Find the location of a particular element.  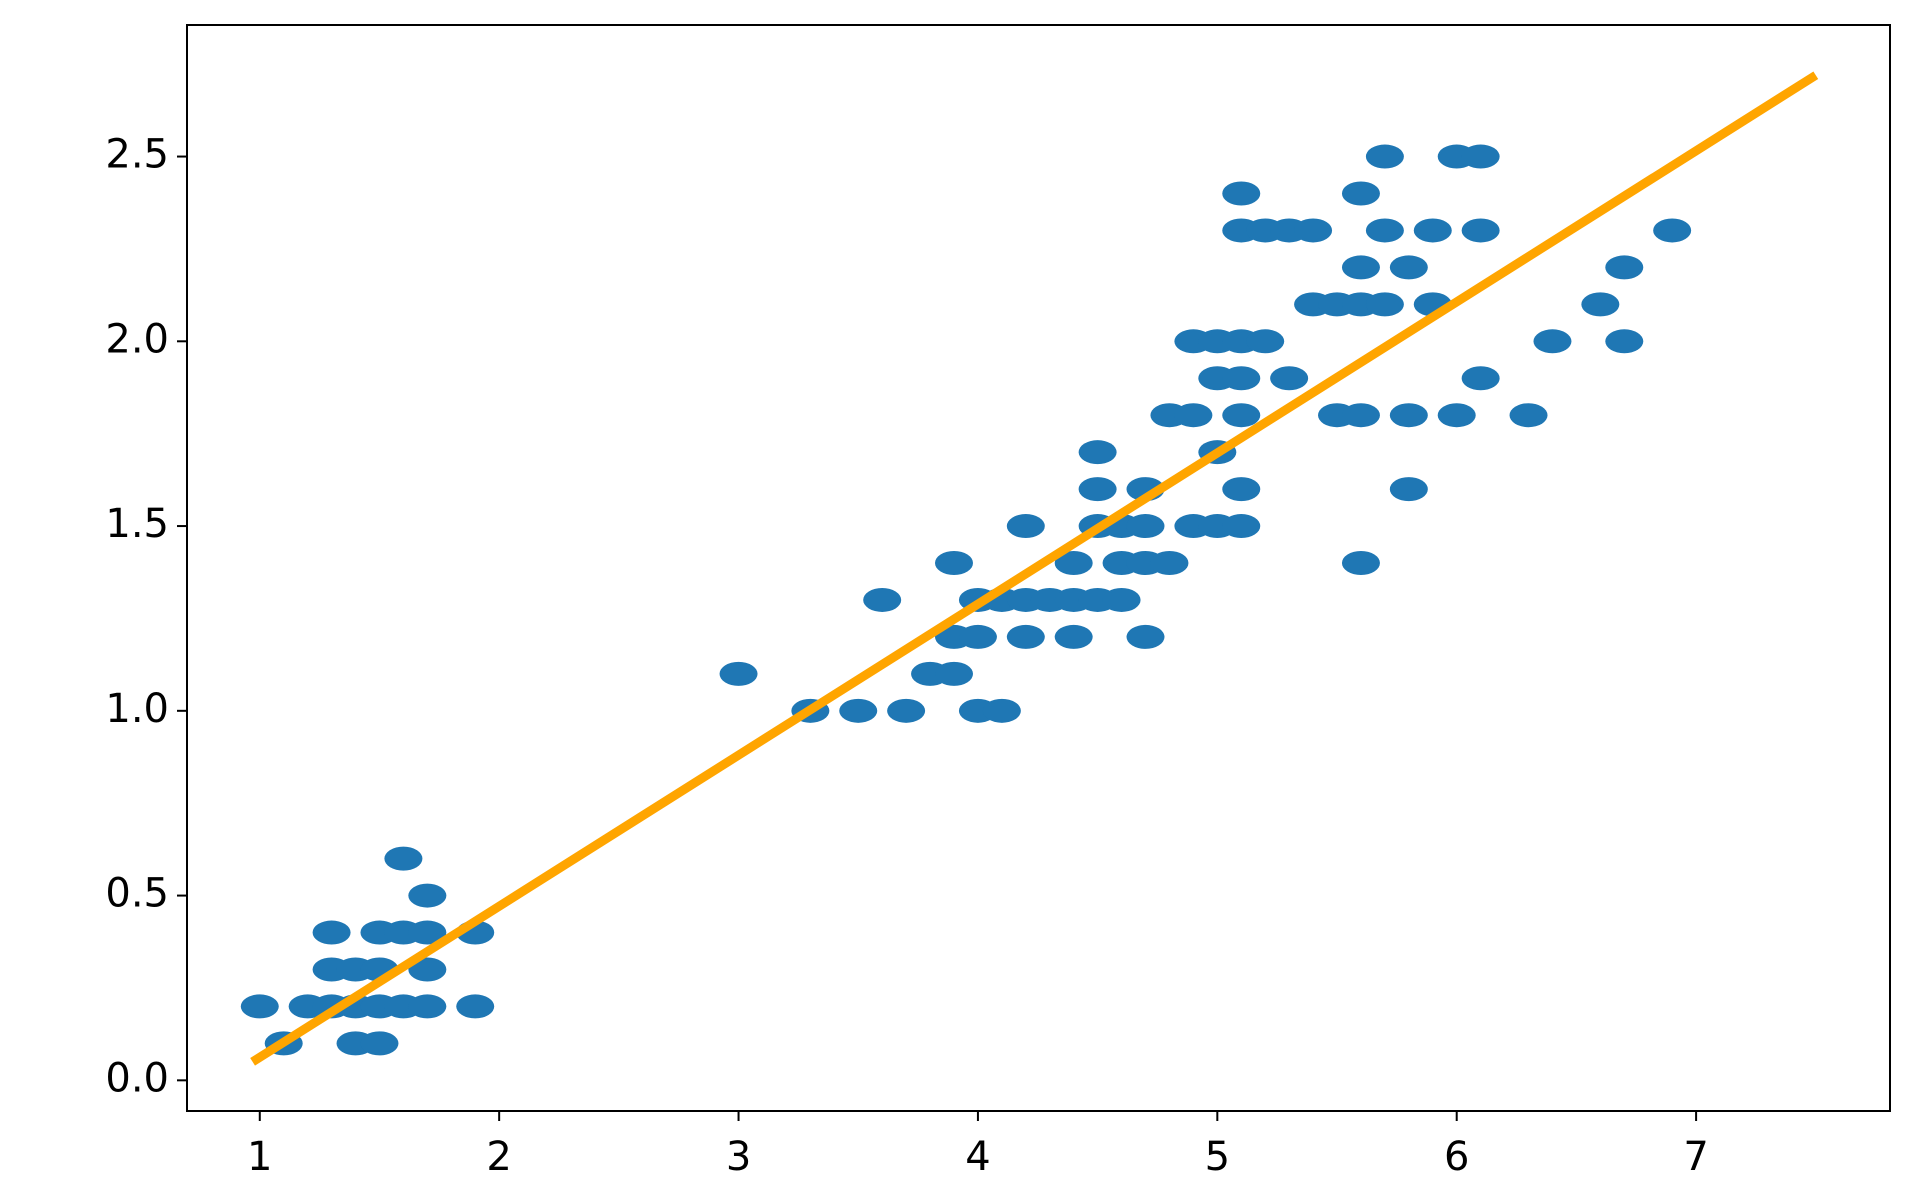

y-tick-label: 2.5 is located at coordinates (137, 155).